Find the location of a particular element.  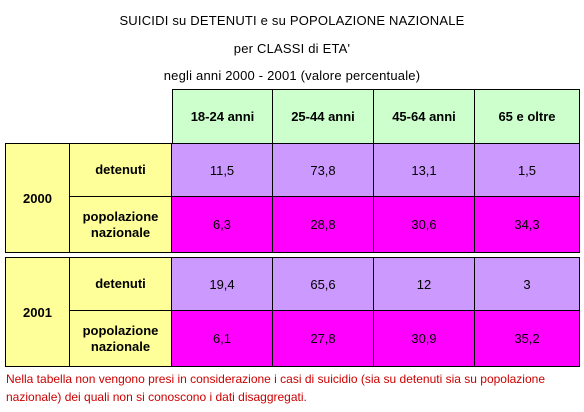

table-row: popolazione nazionale 6,1 27,8 30,9 35,2 is located at coordinates (292, 339).